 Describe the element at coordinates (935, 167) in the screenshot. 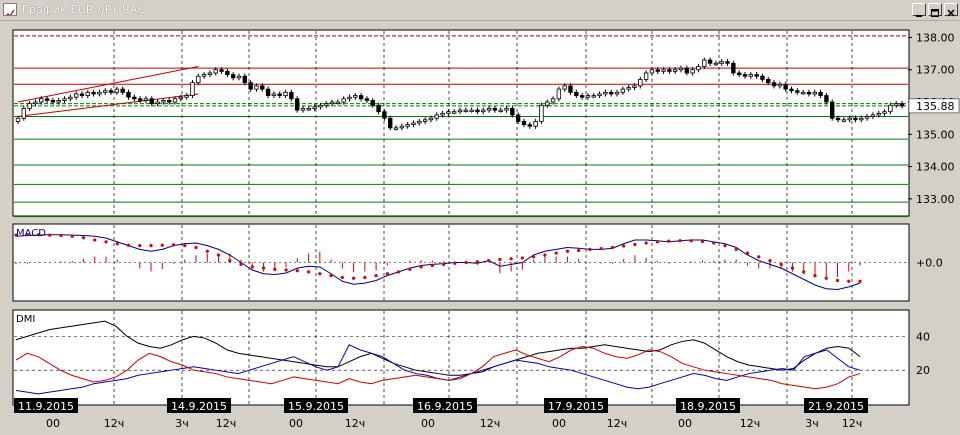

I see `price-tick-label: 134.00` at that location.